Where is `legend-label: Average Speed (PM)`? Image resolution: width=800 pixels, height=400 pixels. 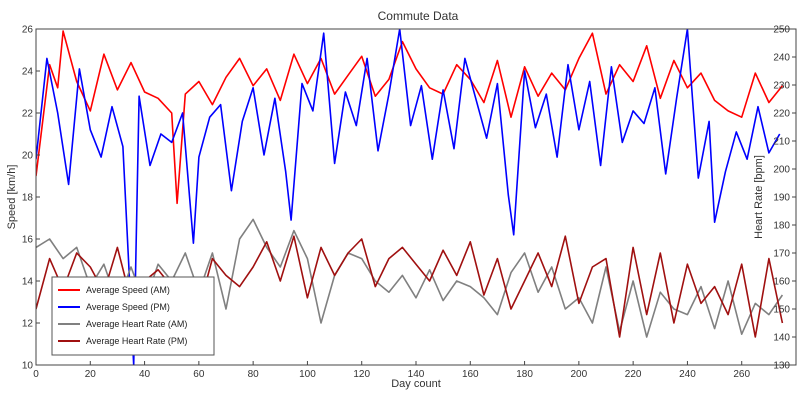
legend-label: Average Speed (PM) is located at coordinates (128, 307).